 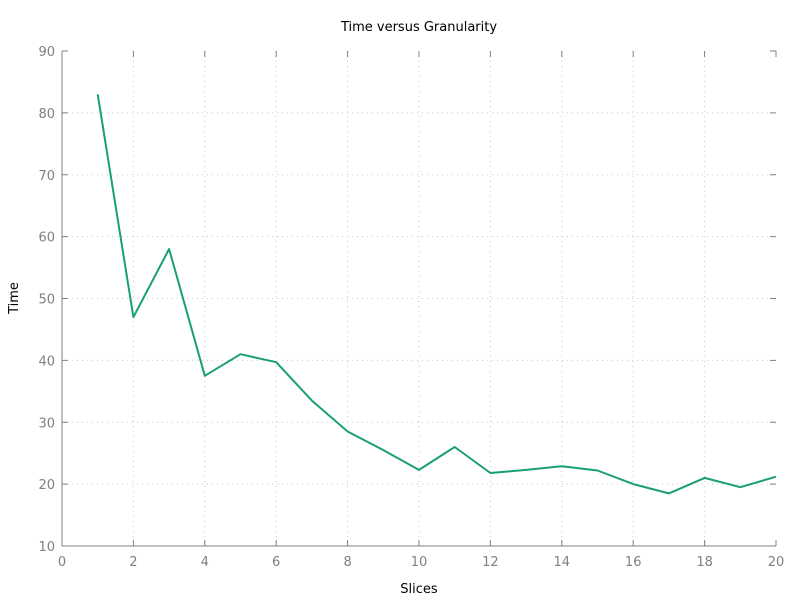 What do you see at coordinates (419, 589) in the screenshot?
I see `x-axis-label: Slices` at bounding box center [419, 589].